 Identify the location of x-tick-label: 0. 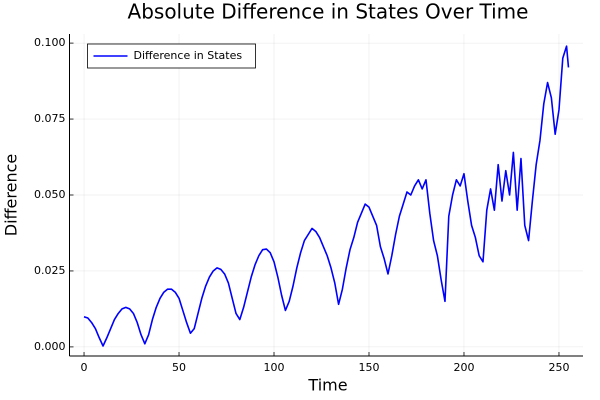
(84, 367).